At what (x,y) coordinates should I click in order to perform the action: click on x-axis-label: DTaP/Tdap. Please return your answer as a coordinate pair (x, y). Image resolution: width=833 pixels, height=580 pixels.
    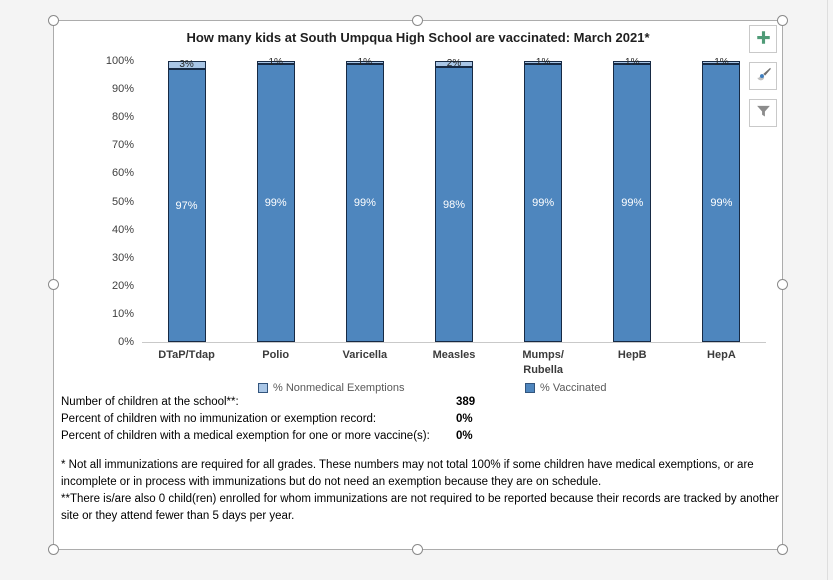
    Looking at the image, I should click on (186, 355).